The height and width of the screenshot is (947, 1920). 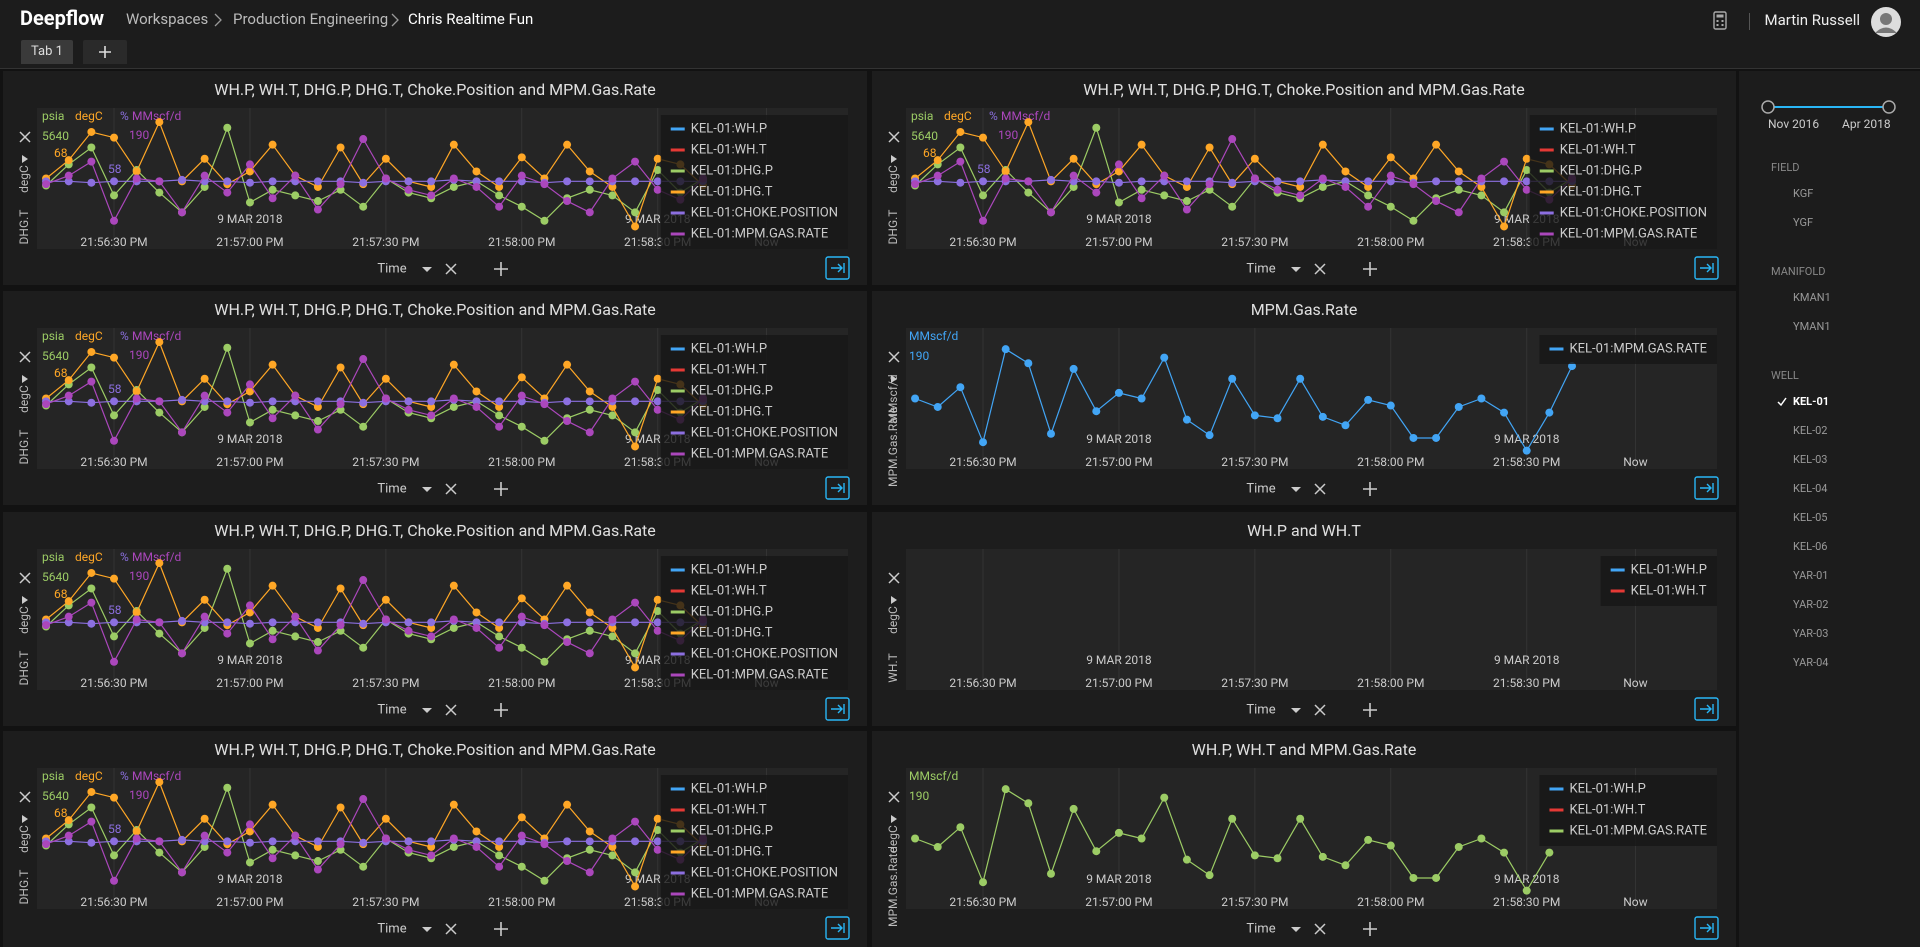 I want to click on filter-item: KEL-06, so click(x=1810, y=546).